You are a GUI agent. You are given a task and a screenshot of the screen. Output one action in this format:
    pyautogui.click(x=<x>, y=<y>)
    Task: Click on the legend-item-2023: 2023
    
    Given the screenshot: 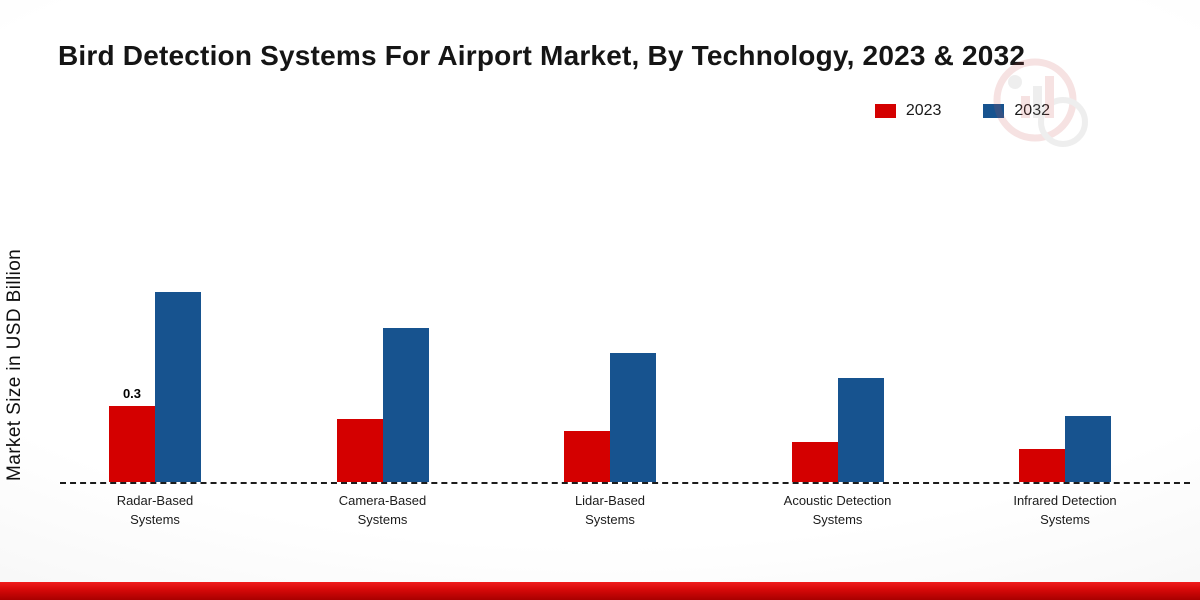 What is the action you would take?
    pyautogui.click(x=908, y=111)
    